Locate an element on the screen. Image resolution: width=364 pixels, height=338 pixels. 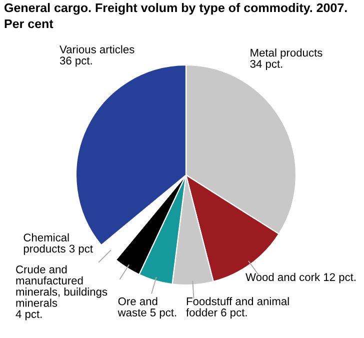
data-label: 36 pct. is located at coordinates (76, 61).